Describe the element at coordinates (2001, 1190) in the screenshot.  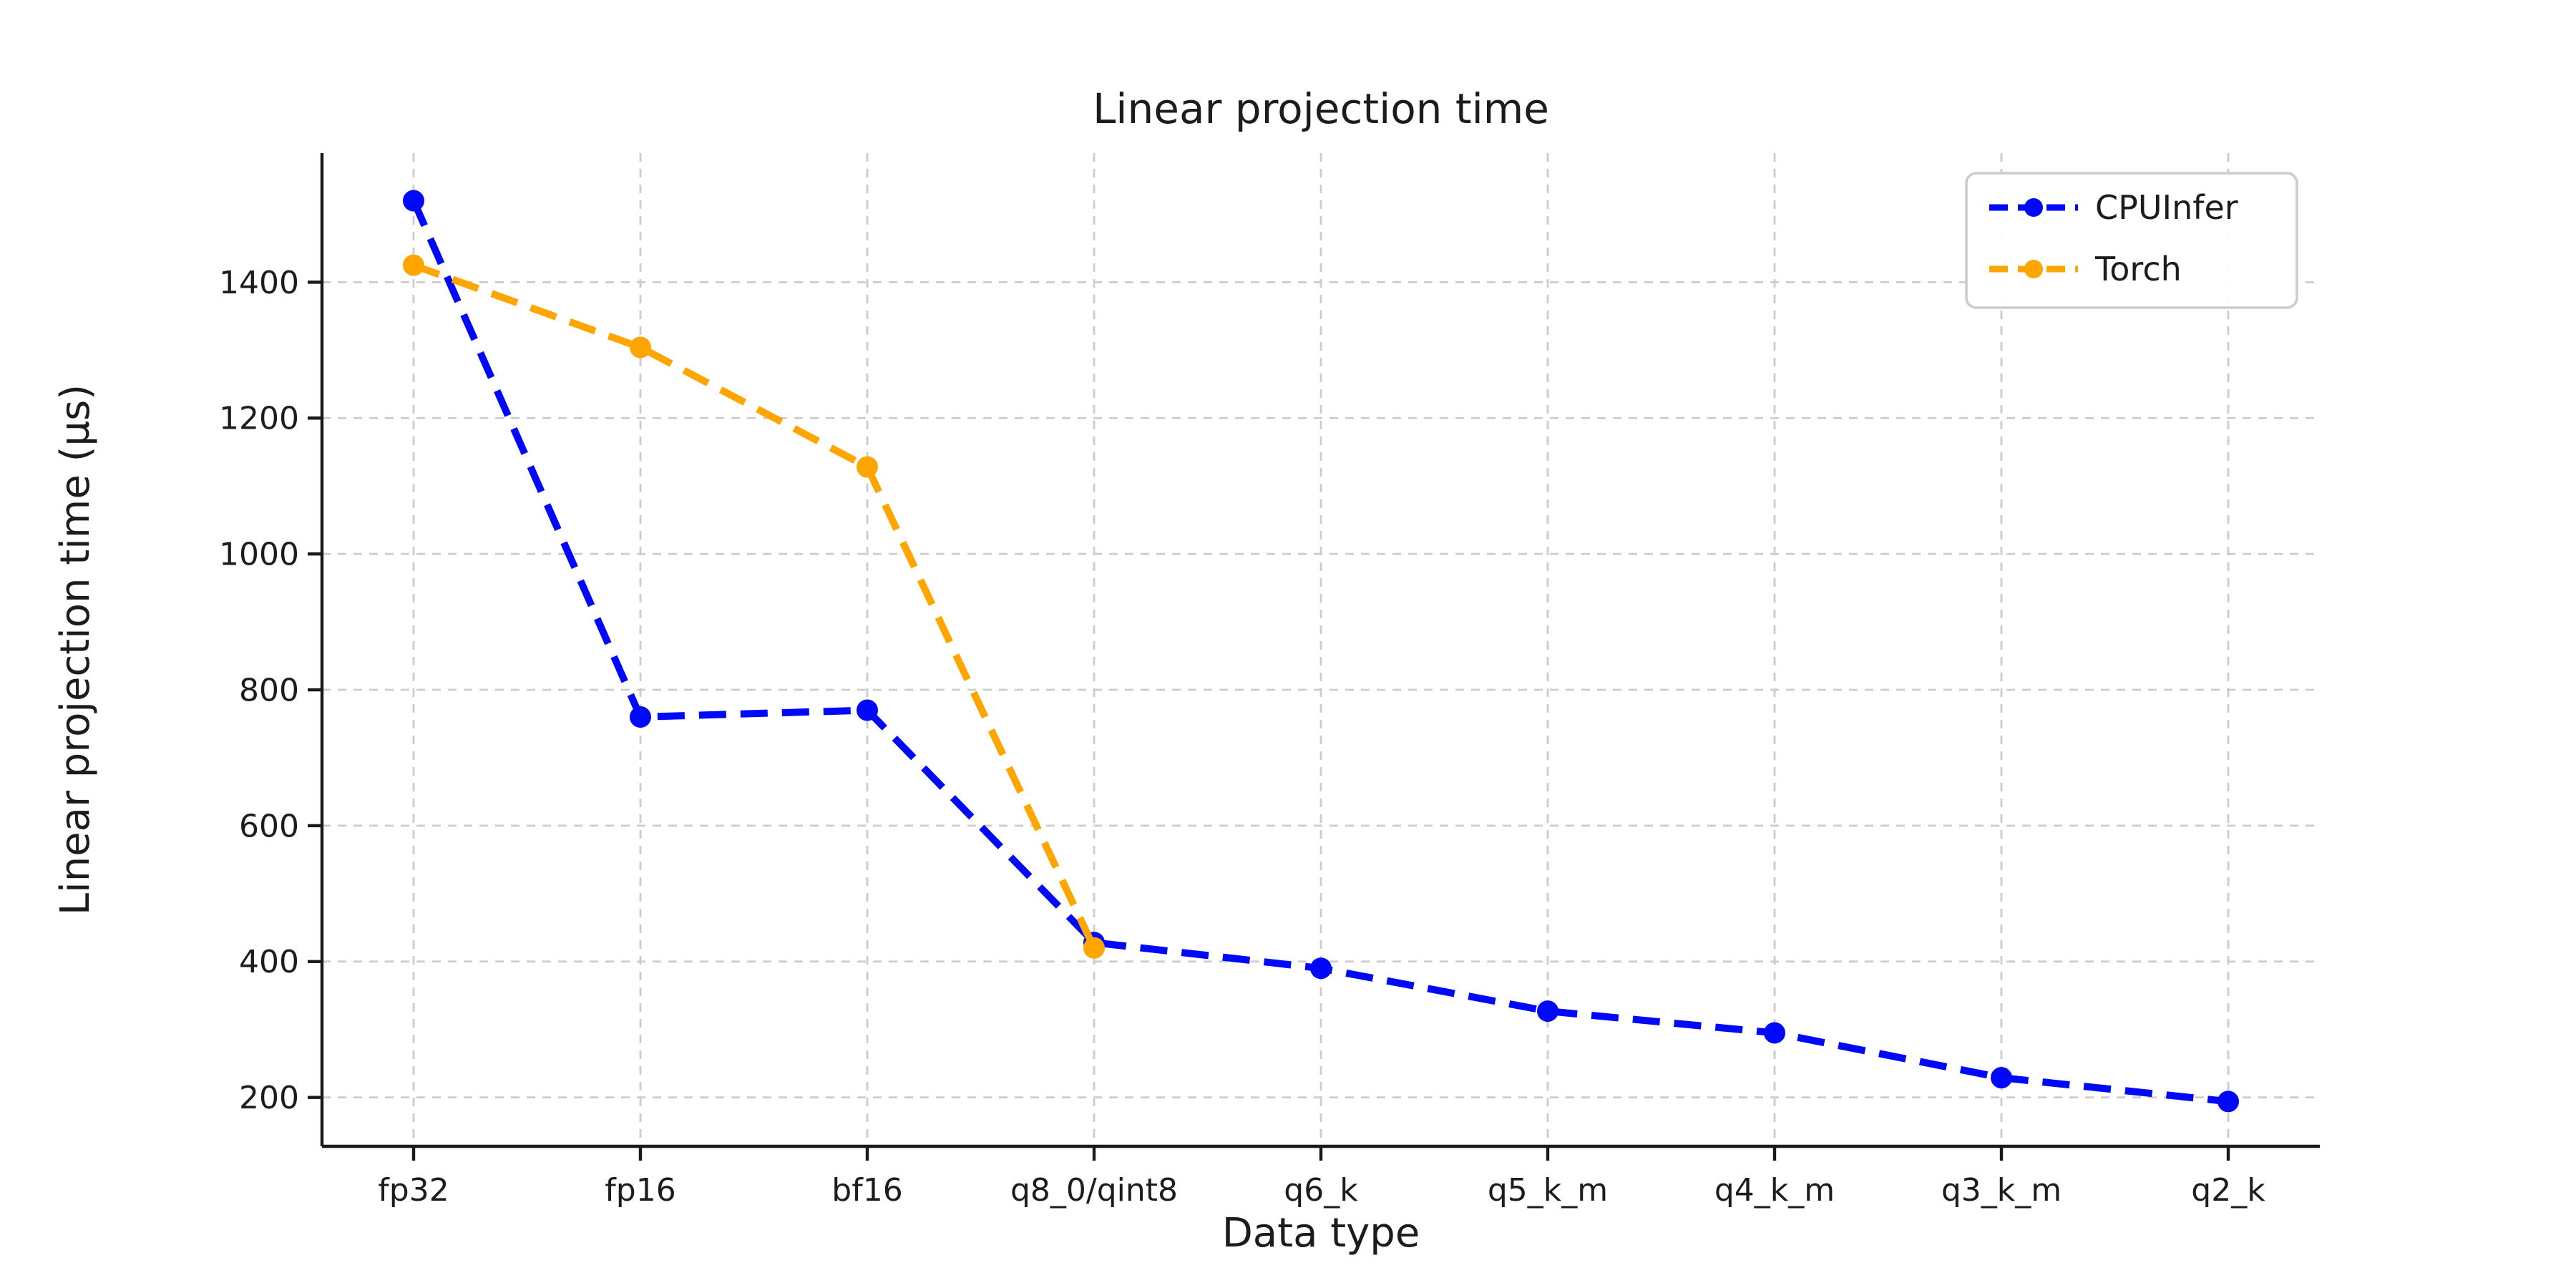
I see `x-tick-label-7: q3_k_m` at that location.